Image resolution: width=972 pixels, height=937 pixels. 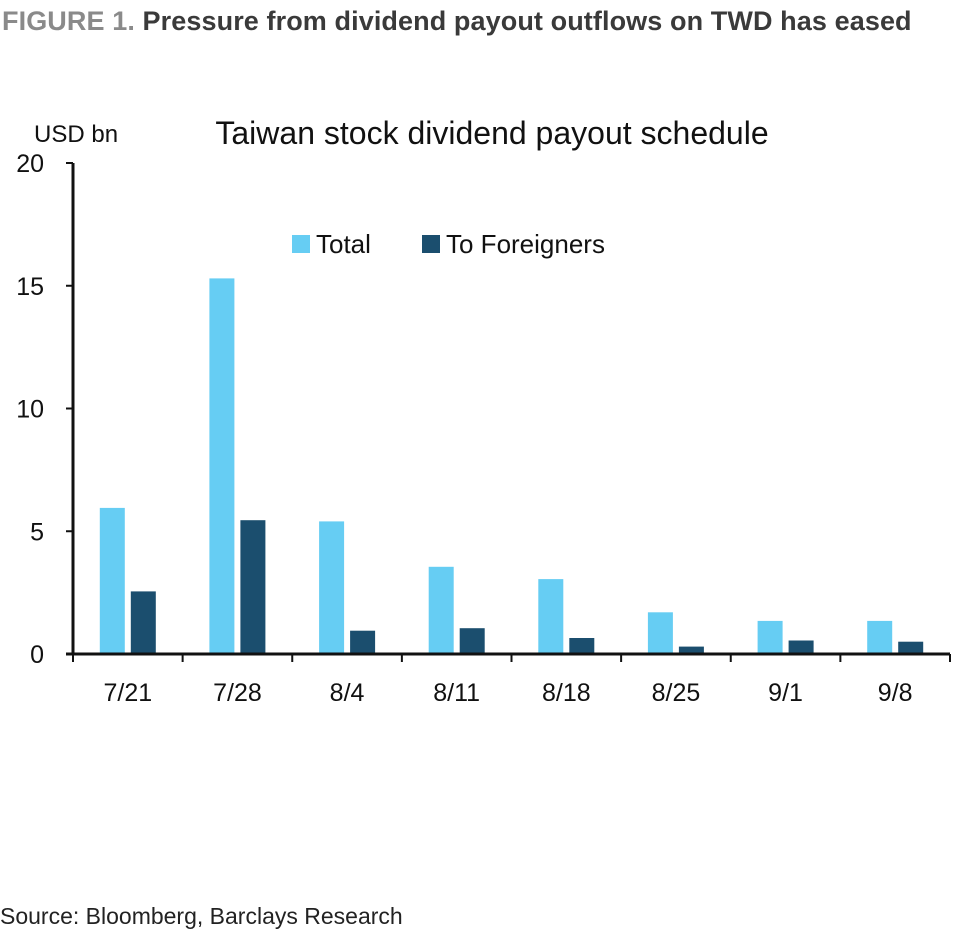 I want to click on y-tick-label-10: 10, so click(x=30, y=410).